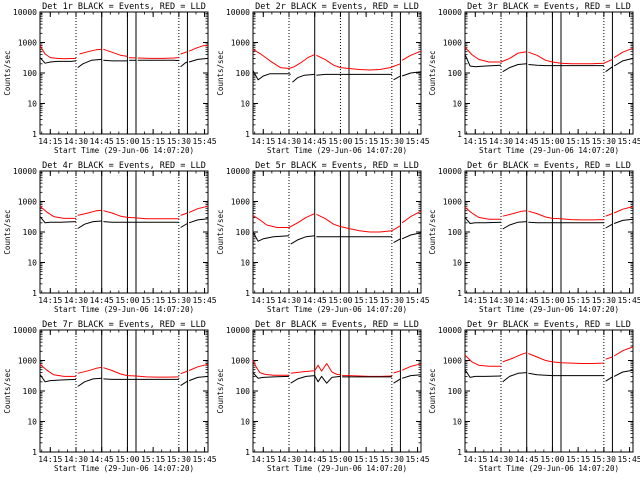 The width and height of the screenshot is (640, 480). Describe the element at coordinates (337, 7) in the screenshot. I see `panel-title: Det 2r BLACK = Events, RED = LLD` at that location.